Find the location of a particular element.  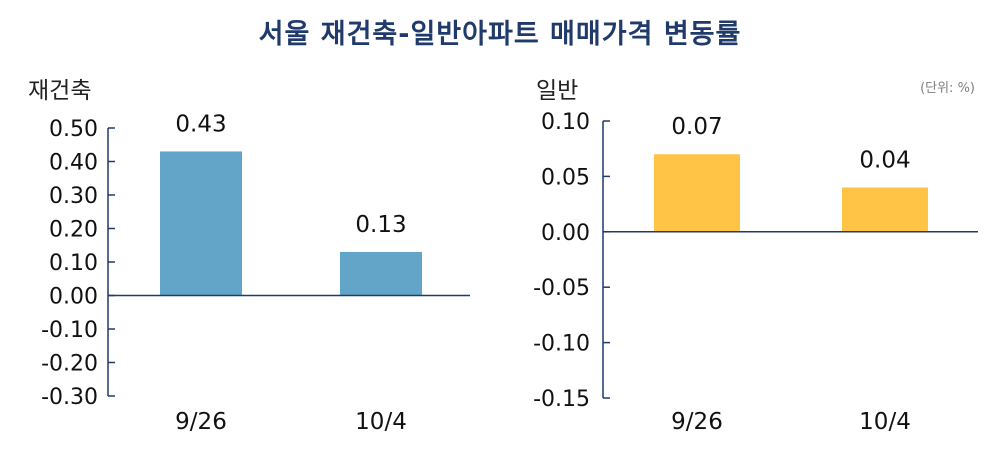

left-value-label-2: 0.13 is located at coordinates (380, 225).